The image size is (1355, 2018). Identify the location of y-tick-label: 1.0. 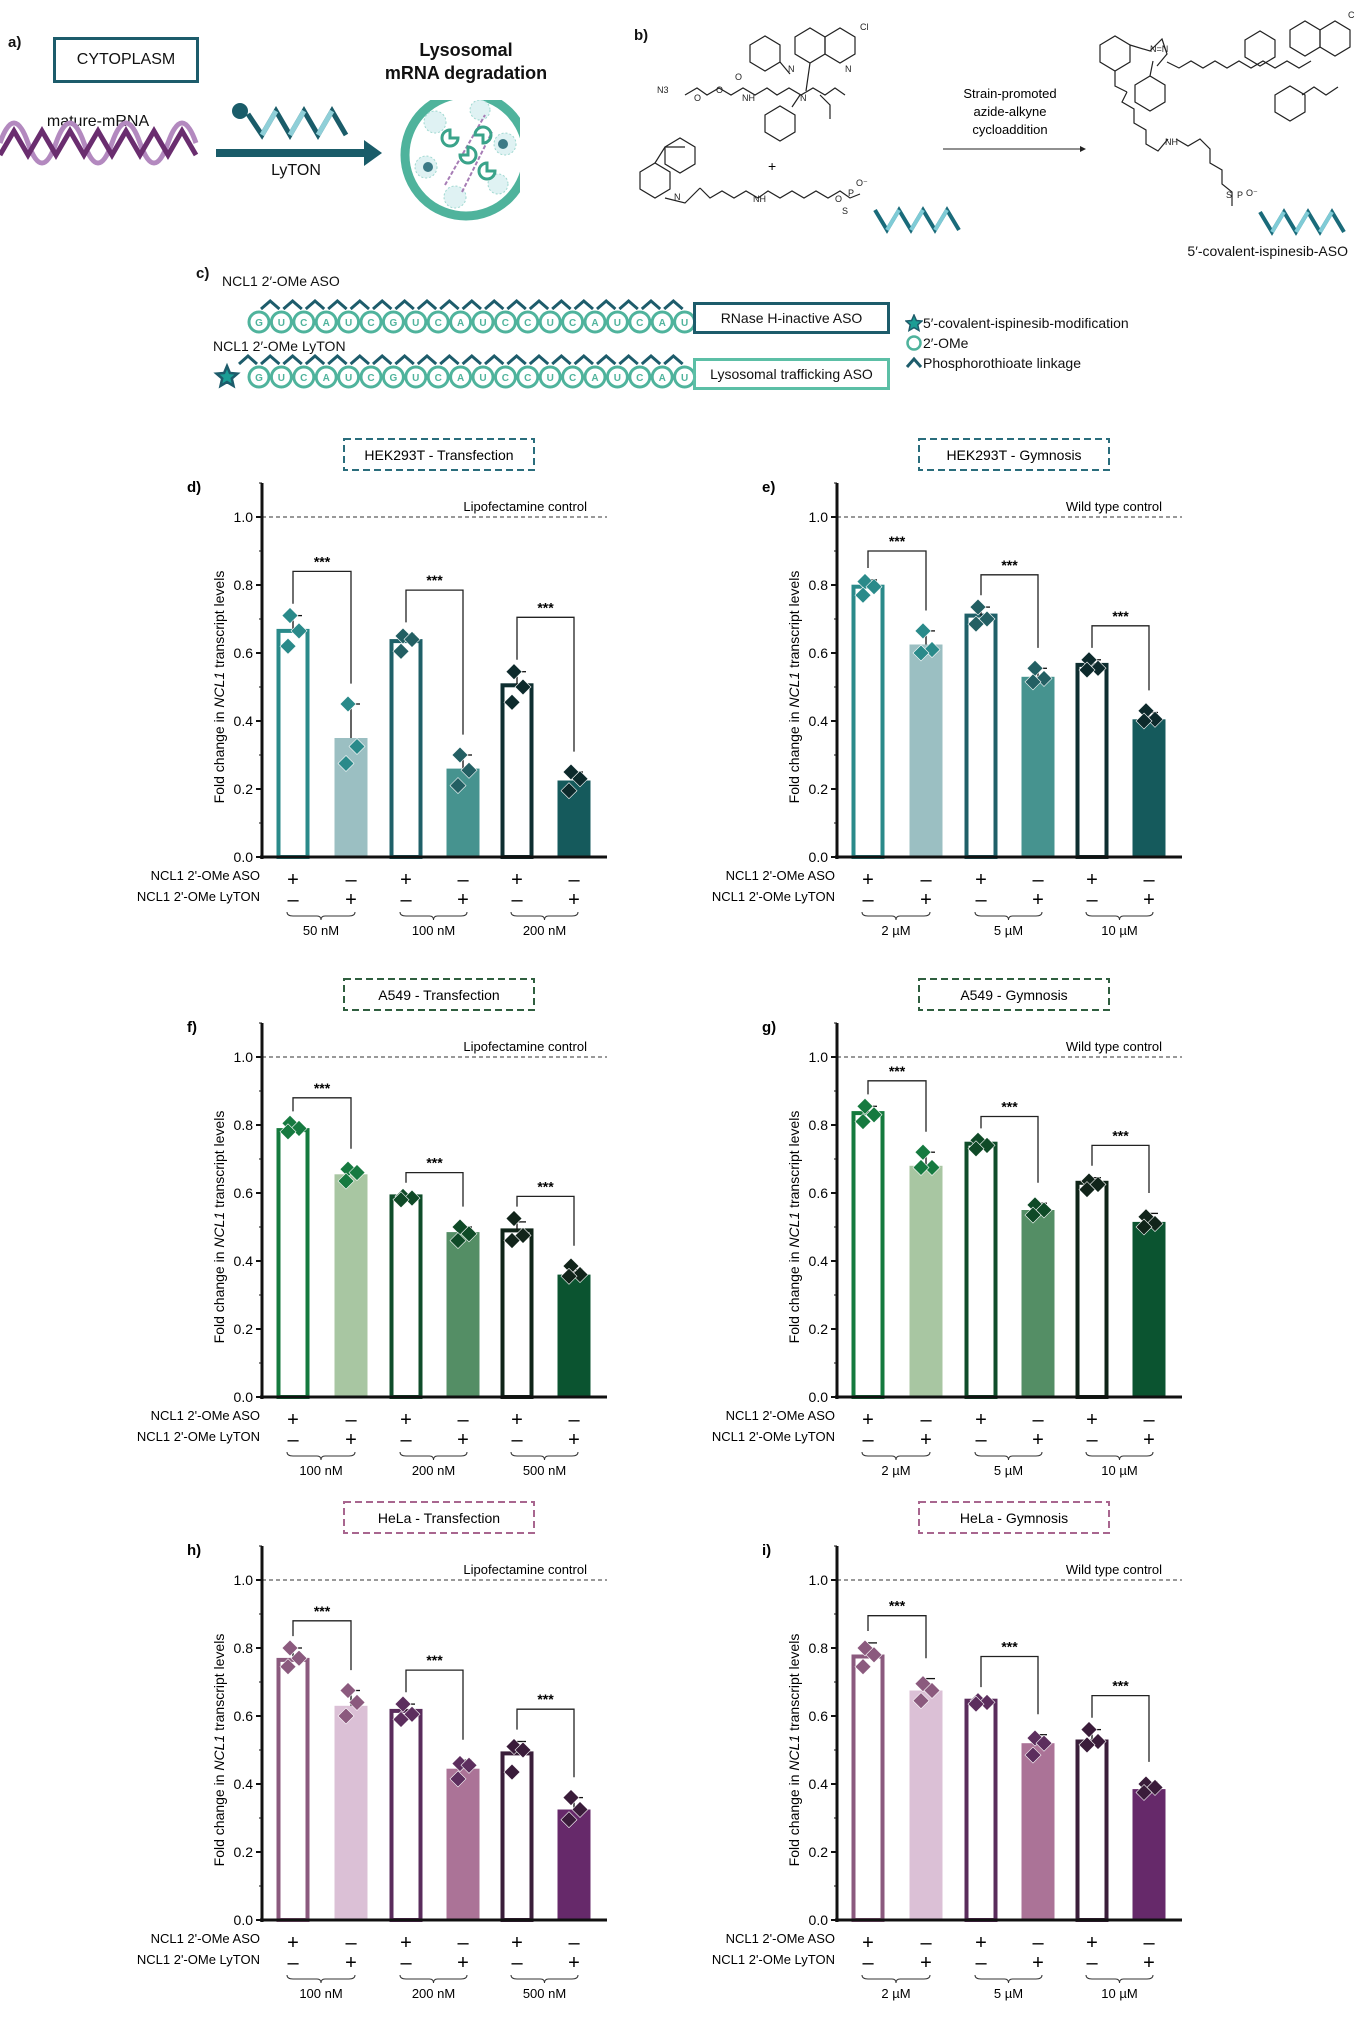
(819, 1057).